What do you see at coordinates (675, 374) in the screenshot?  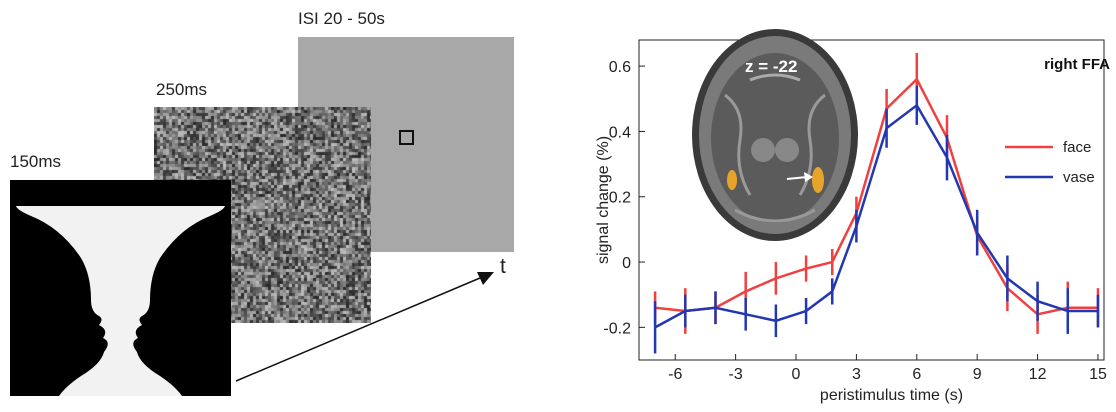 I see `x-tick-label: -6` at bounding box center [675, 374].